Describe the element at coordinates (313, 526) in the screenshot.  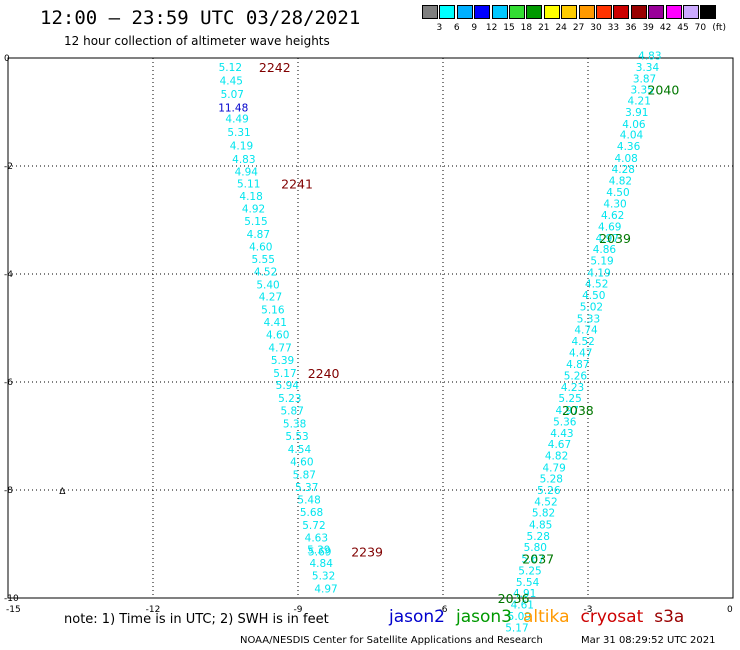
I see `data-value-label: 5.72` at that location.